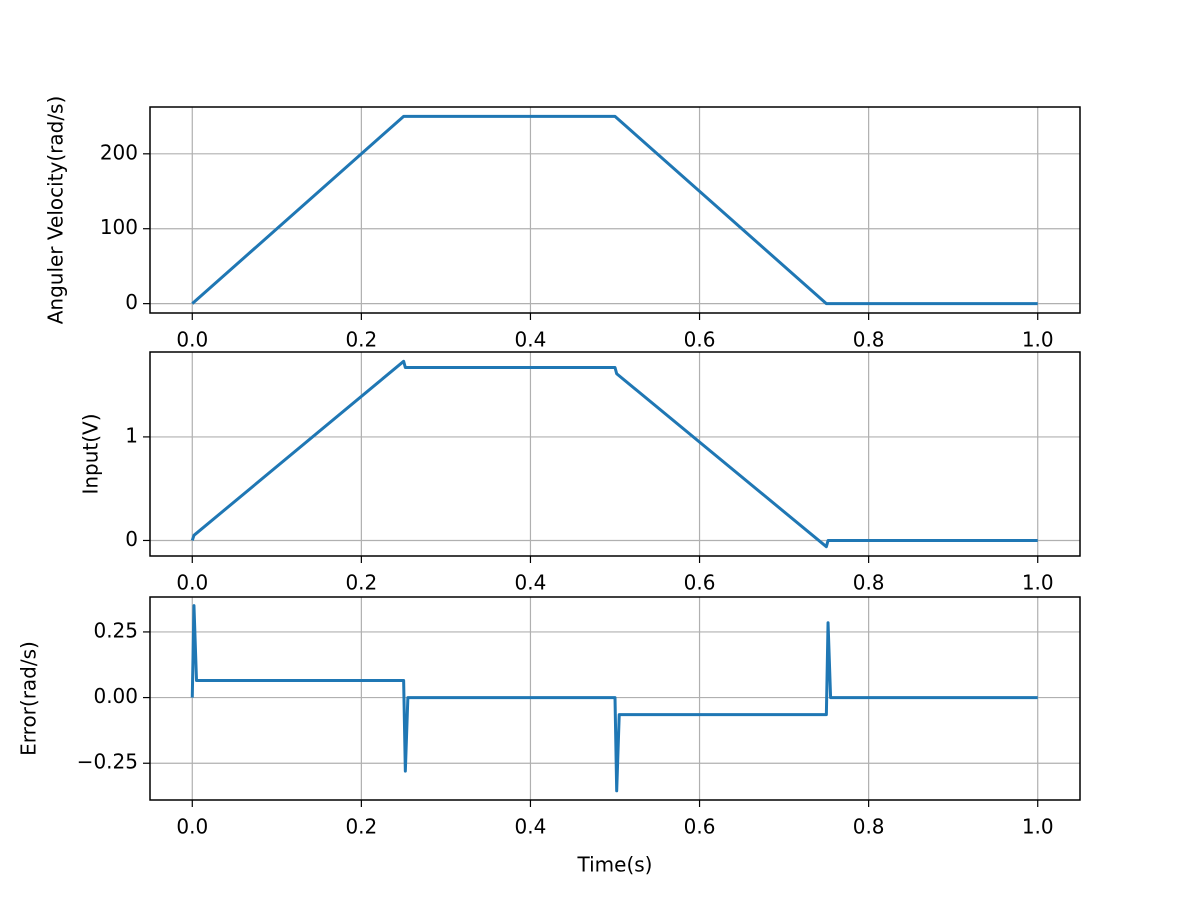  What do you see at coordinates (115, 630) in the screenshot?
I see `y-tick-label: 0.25` at bounding box center [115, 630].